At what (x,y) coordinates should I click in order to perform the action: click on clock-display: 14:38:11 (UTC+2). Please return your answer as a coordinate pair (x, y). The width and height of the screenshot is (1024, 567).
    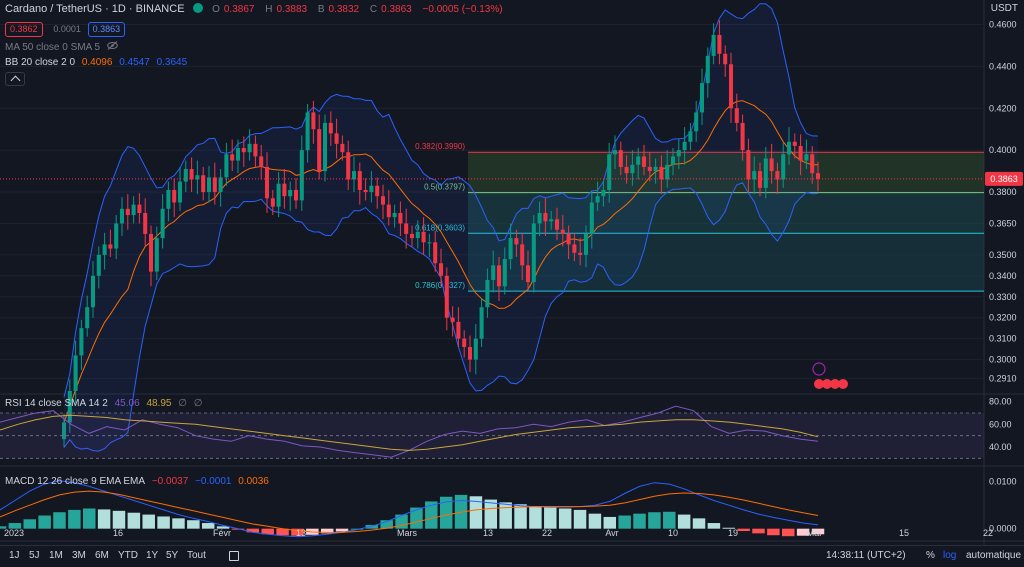
    Looking at the image, I should click on (866, 555).